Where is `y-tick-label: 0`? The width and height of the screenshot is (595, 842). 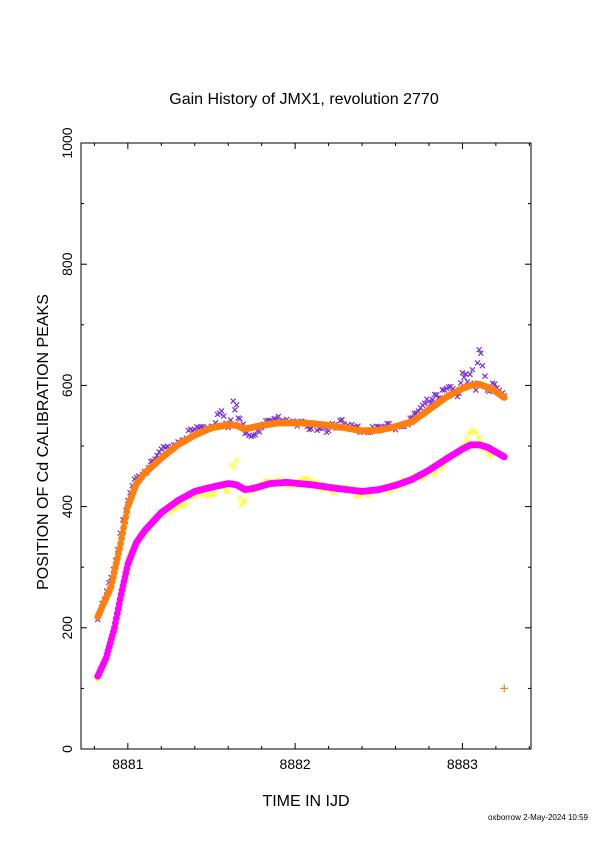 y-tick-label: 0 is located at coordinates (67, 749).